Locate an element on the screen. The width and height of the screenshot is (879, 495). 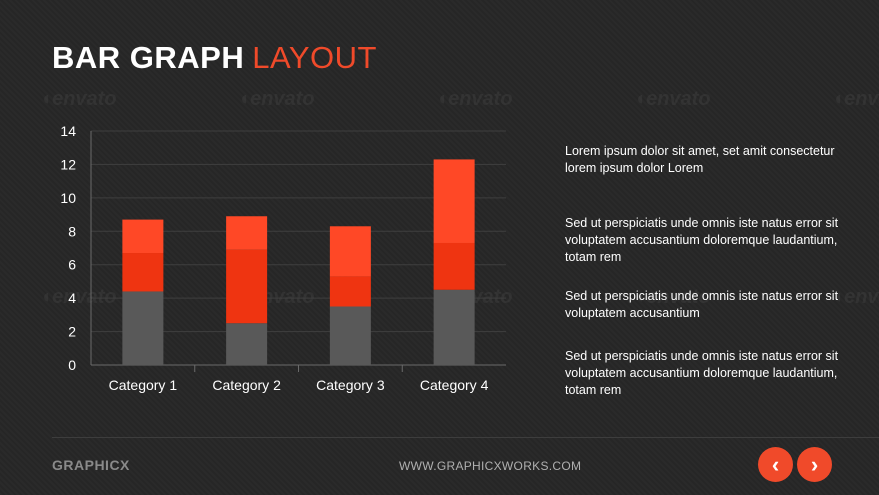
x-tick-label: Category 3 is located at coordinates (350, 385).